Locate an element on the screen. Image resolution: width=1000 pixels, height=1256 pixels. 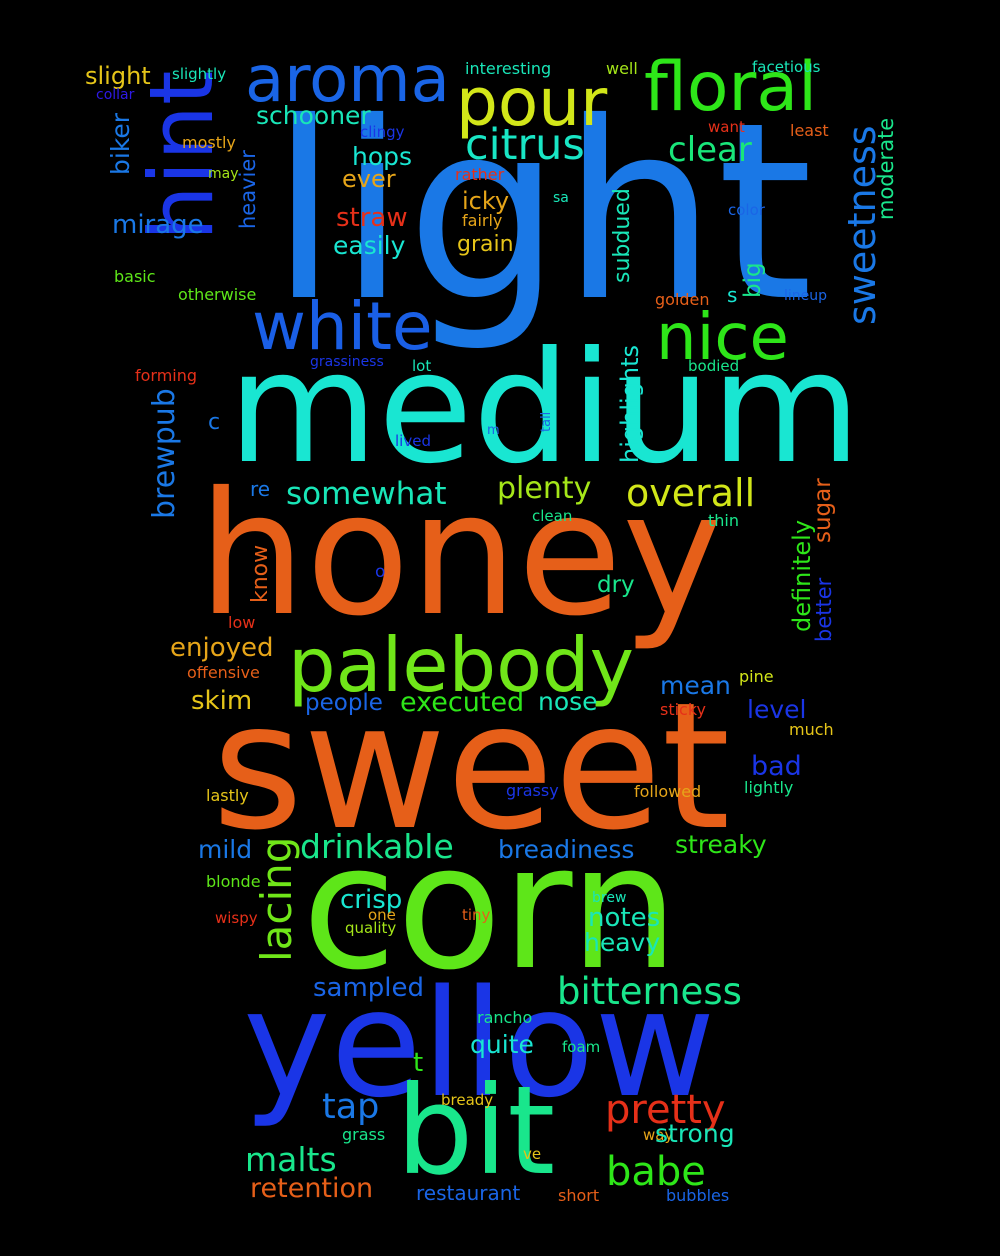
word-tap: tap is located at coordinates (351, 1107).